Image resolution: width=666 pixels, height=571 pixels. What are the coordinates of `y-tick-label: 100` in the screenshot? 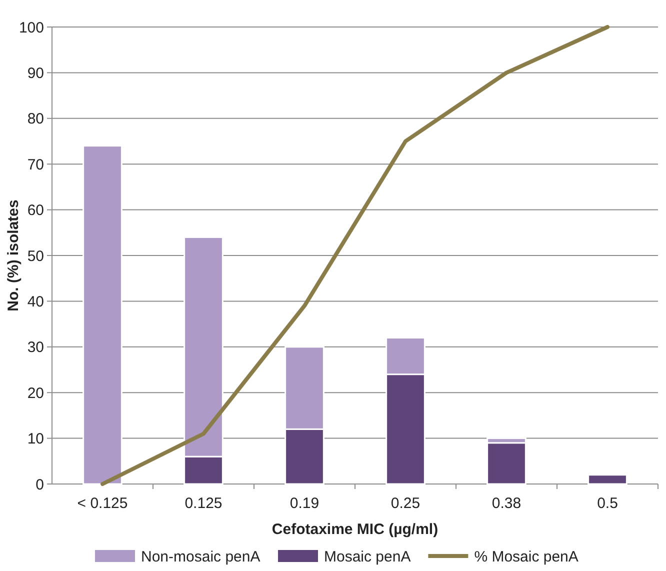 It's located at (31, 27).